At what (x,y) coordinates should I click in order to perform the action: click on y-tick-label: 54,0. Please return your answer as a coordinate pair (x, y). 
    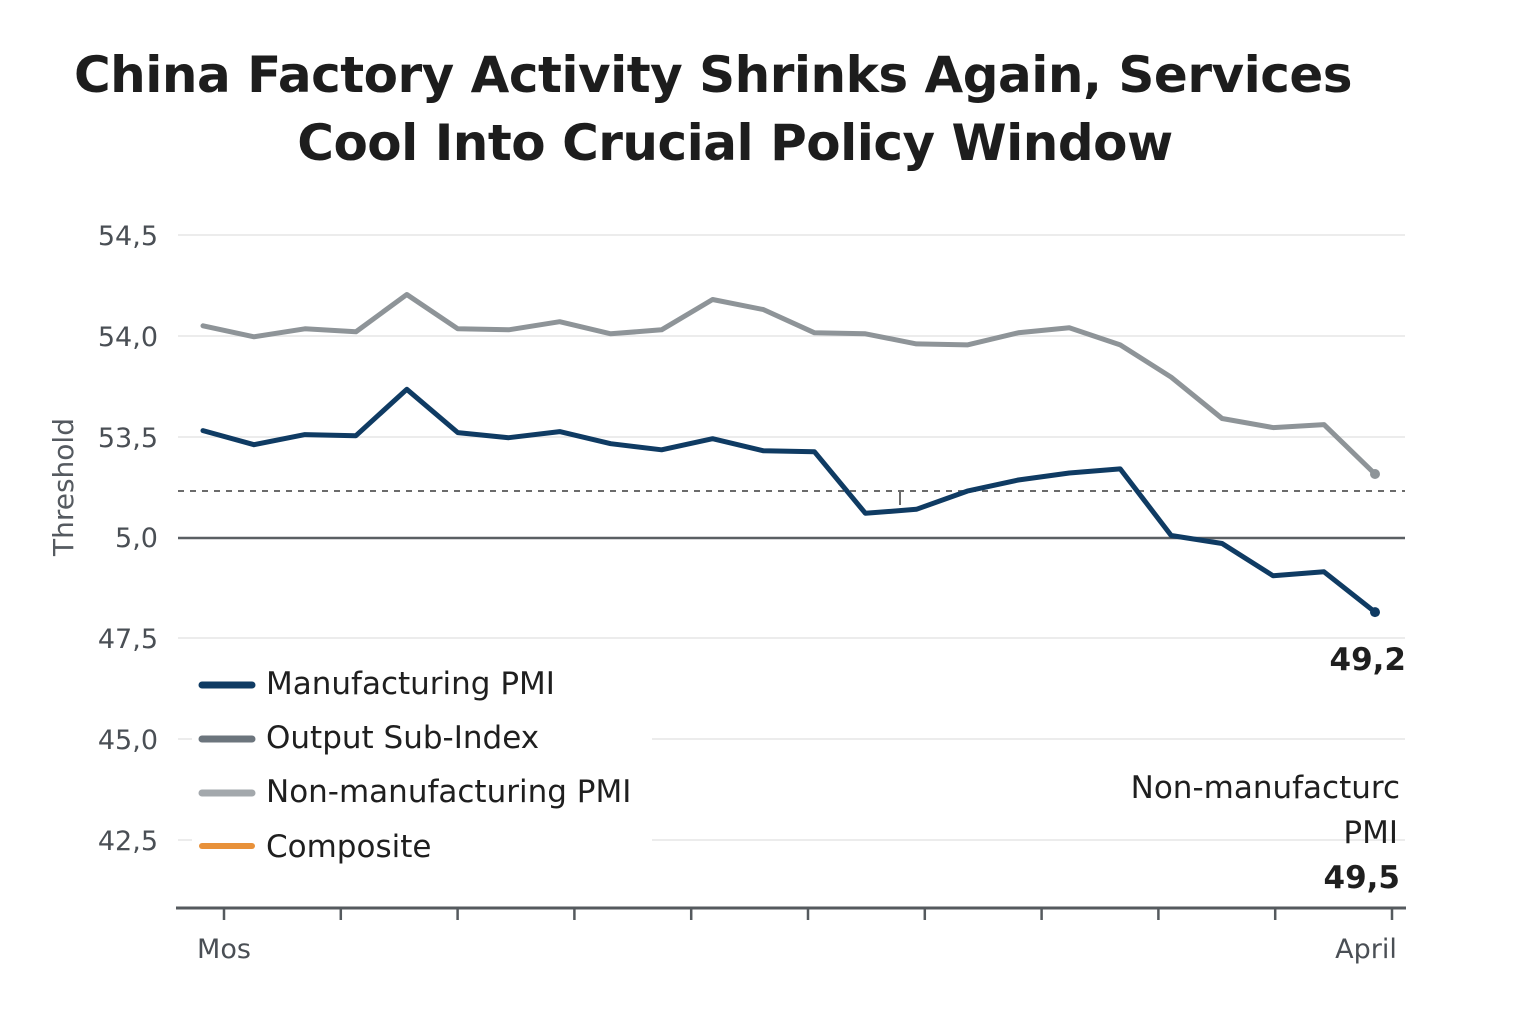
    Looking at the image, I should click on (128, 337).